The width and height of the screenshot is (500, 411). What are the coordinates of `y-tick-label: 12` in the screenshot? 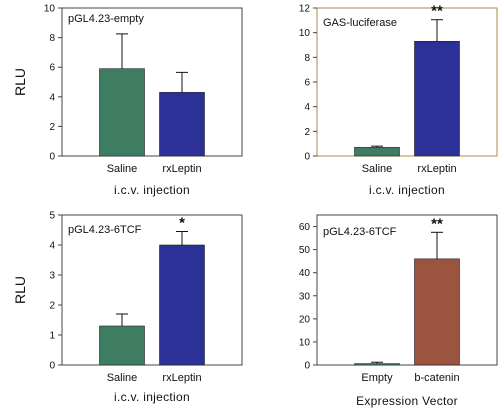 It's located at (305, 9).